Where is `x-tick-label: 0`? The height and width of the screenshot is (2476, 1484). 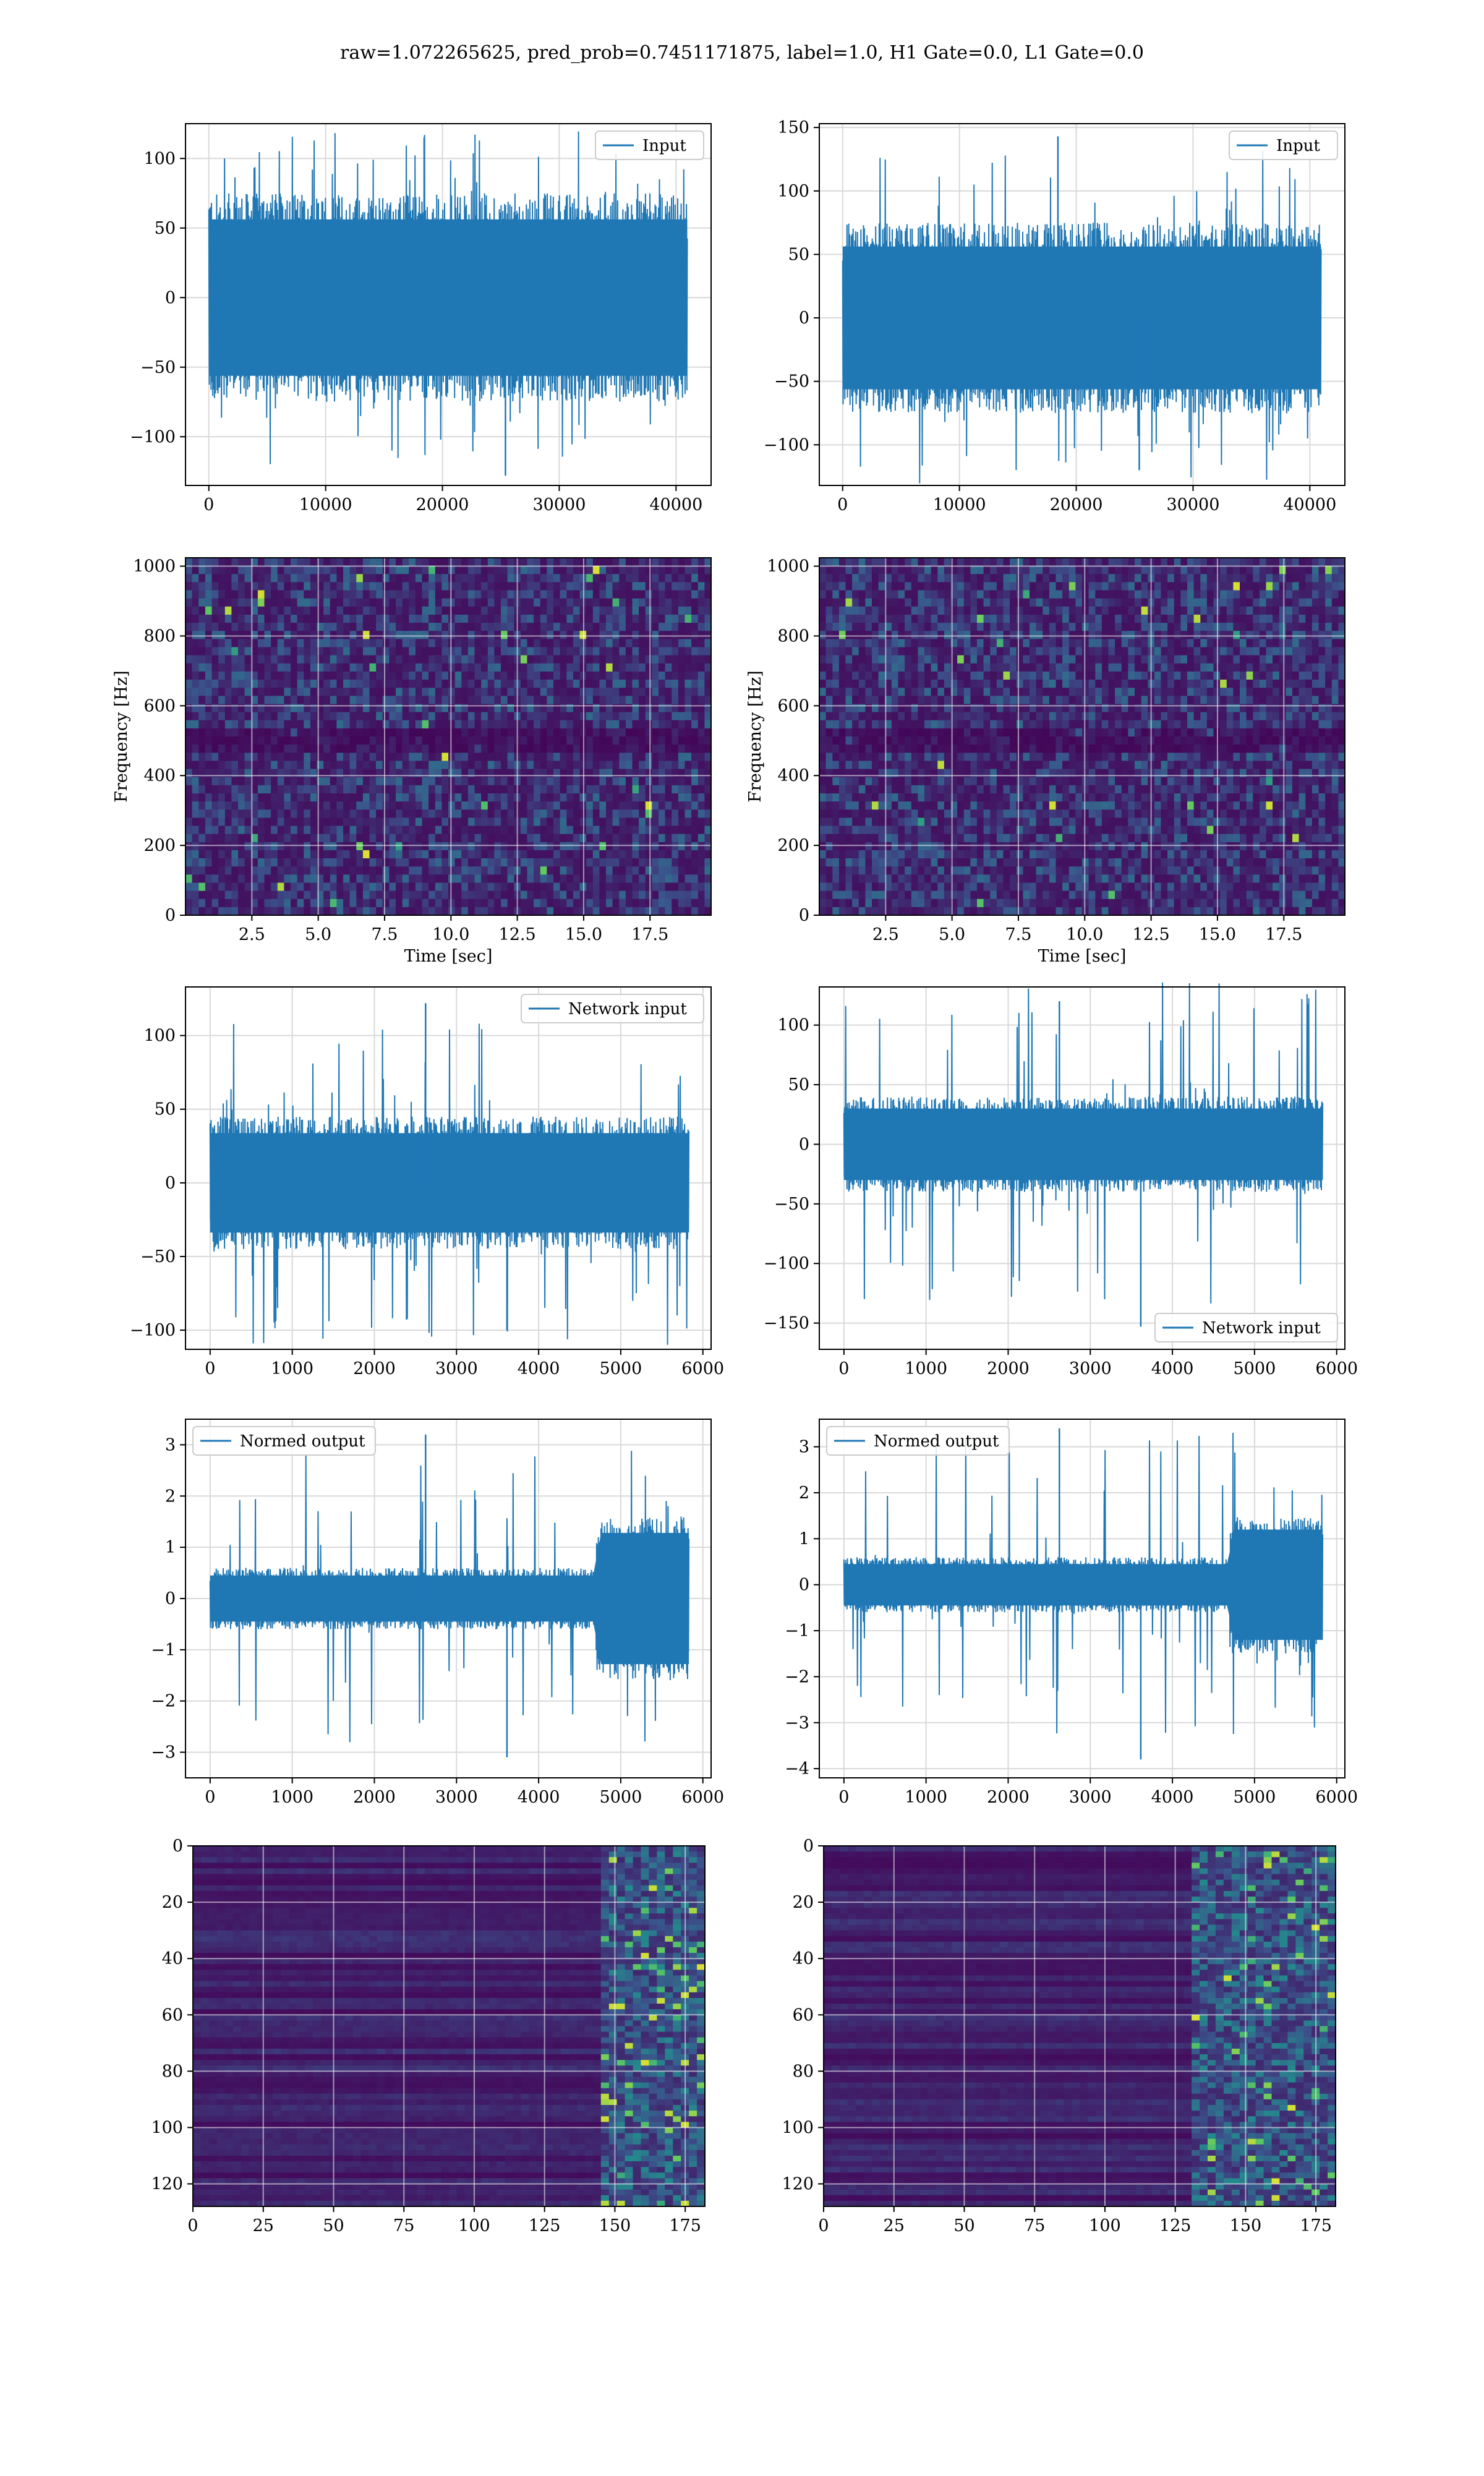
x-tick-label: 0 is located at coordinates (842, 504).